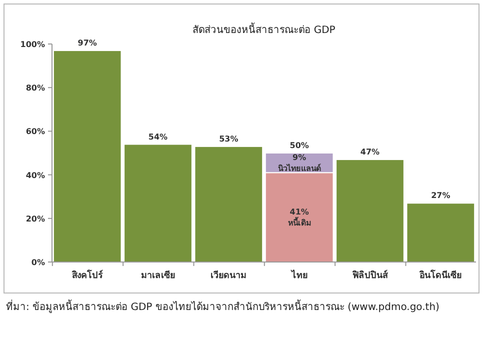  What do you see at coordinates (87, 43) in the screenshot?
I see `total-label: 97%` at bounding box center [87, 43].